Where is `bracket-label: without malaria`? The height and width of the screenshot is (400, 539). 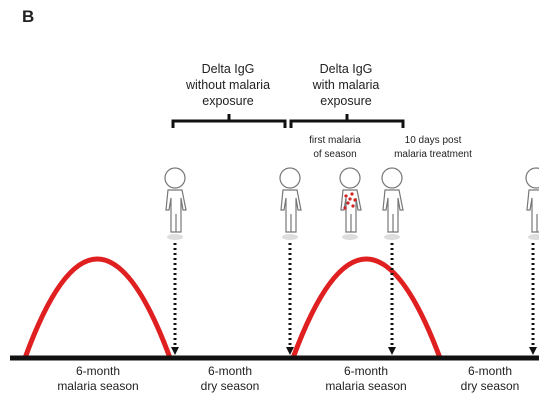 bracket-label: without malaria is located at coordinates (227, 85).